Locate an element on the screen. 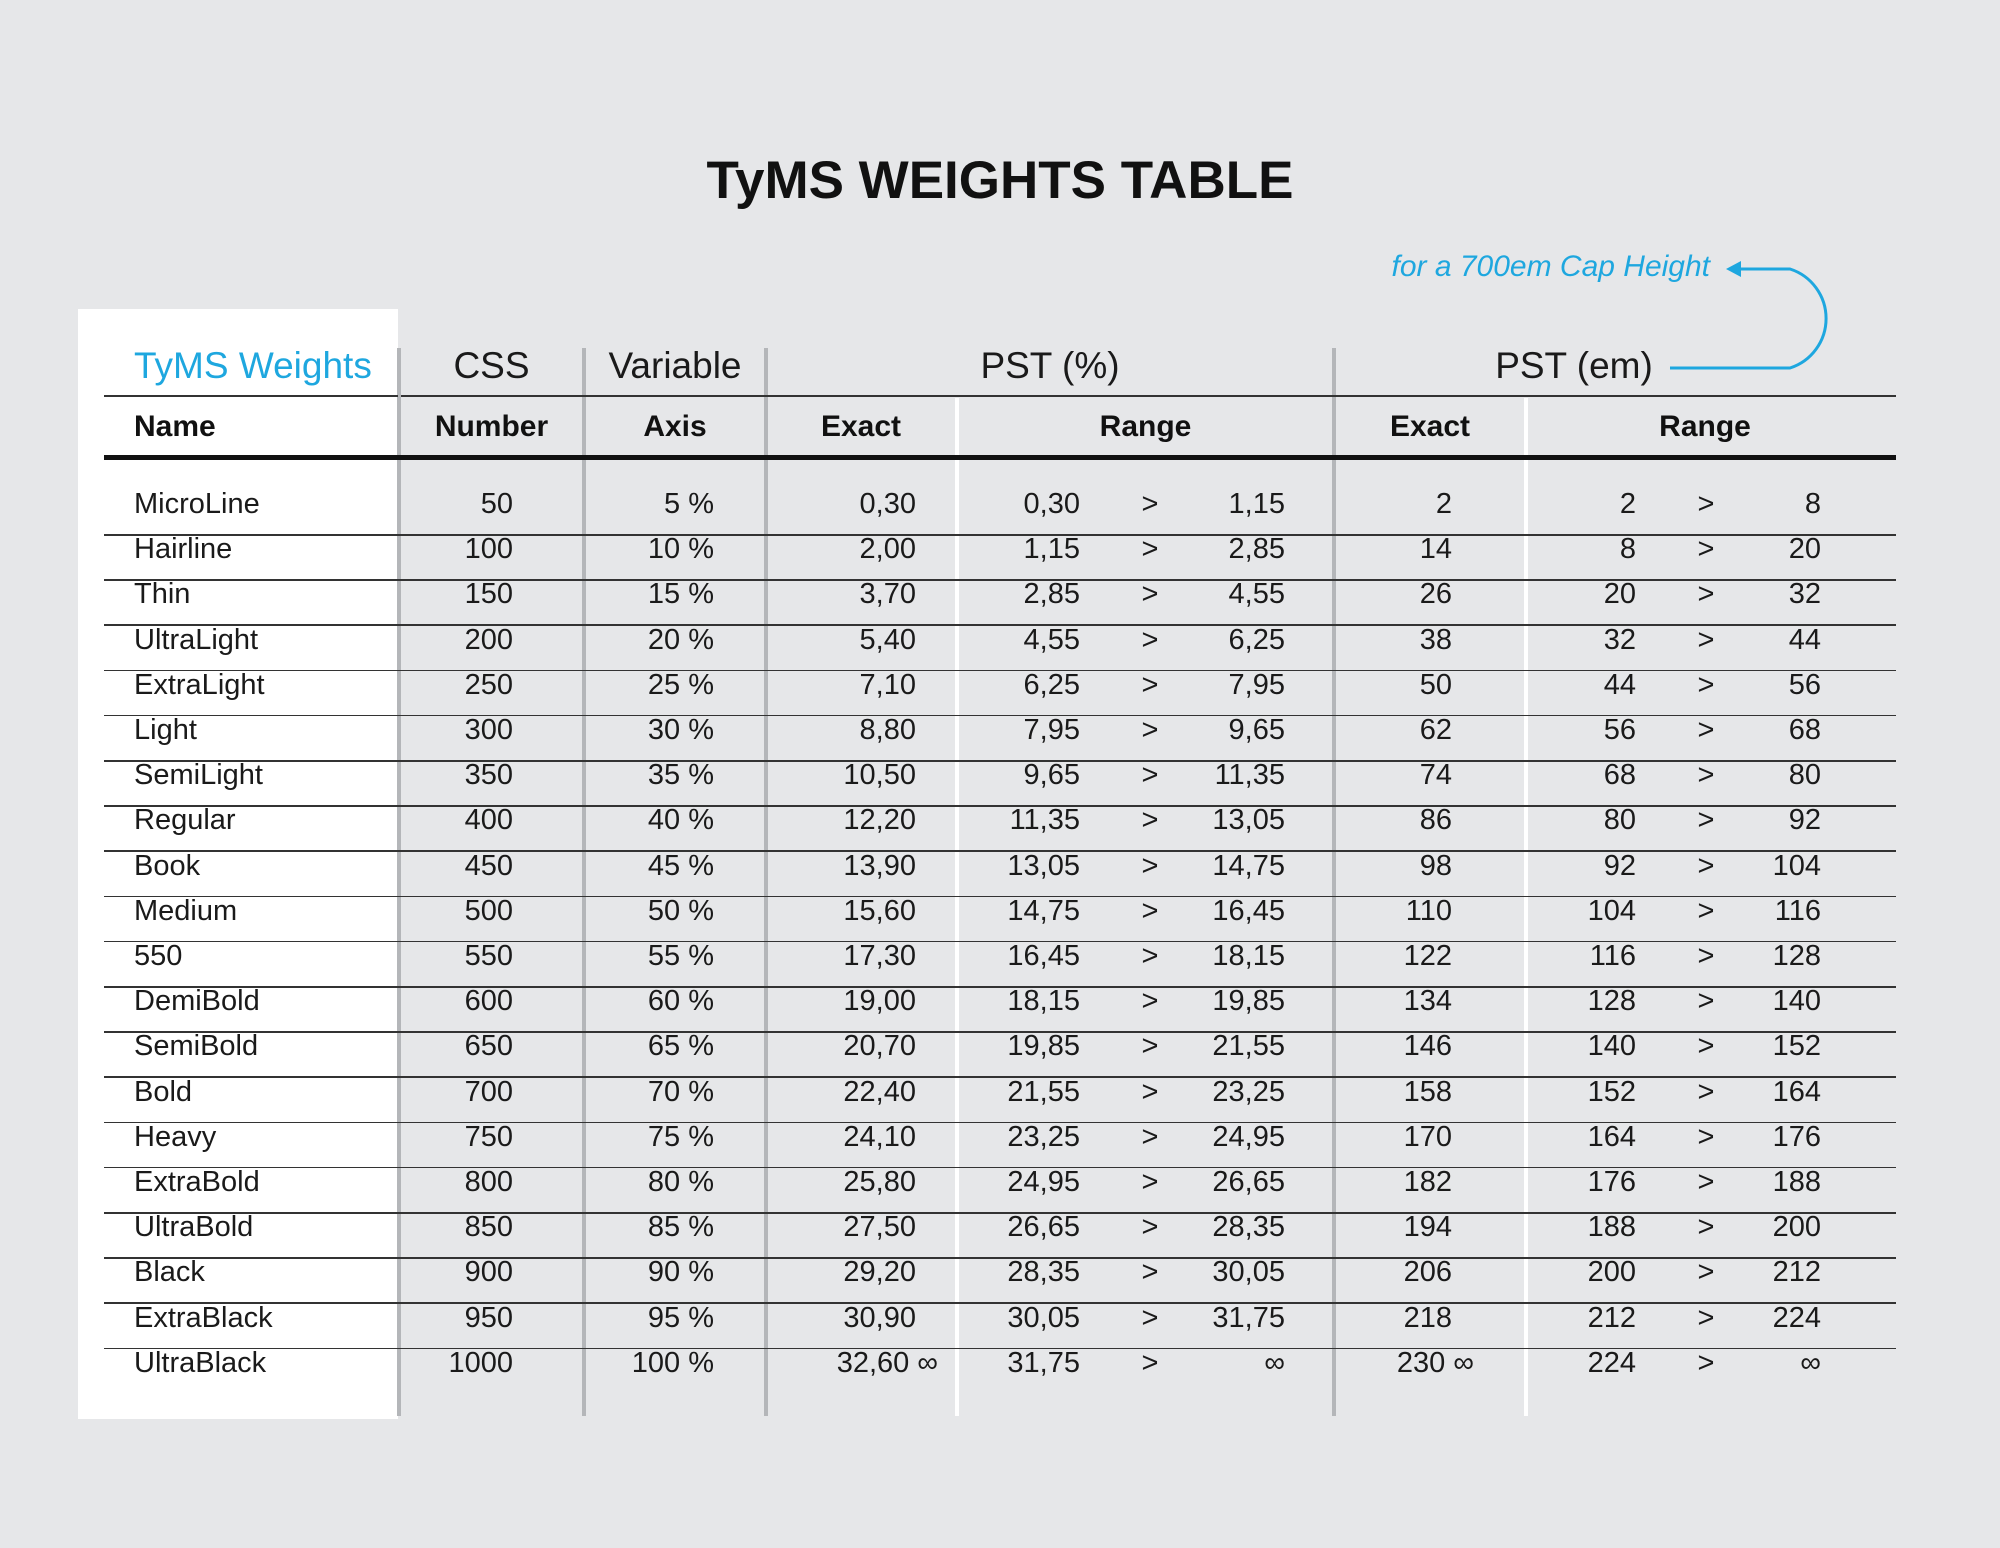 Image resolution: width=2000 pixels, height=1548 pixels. cell-css-number: 50 is located at coordinates (496, 504).